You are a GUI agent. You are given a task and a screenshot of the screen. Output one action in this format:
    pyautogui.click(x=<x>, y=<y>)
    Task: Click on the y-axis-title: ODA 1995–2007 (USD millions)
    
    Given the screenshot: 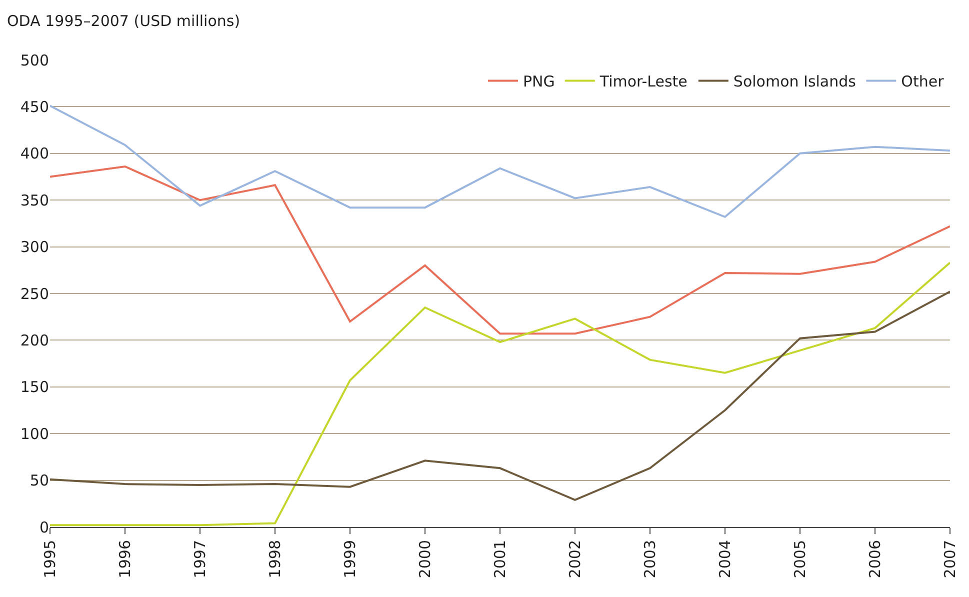 What is the action you would take?
    pyautogui.click(x=123, y=21)
    